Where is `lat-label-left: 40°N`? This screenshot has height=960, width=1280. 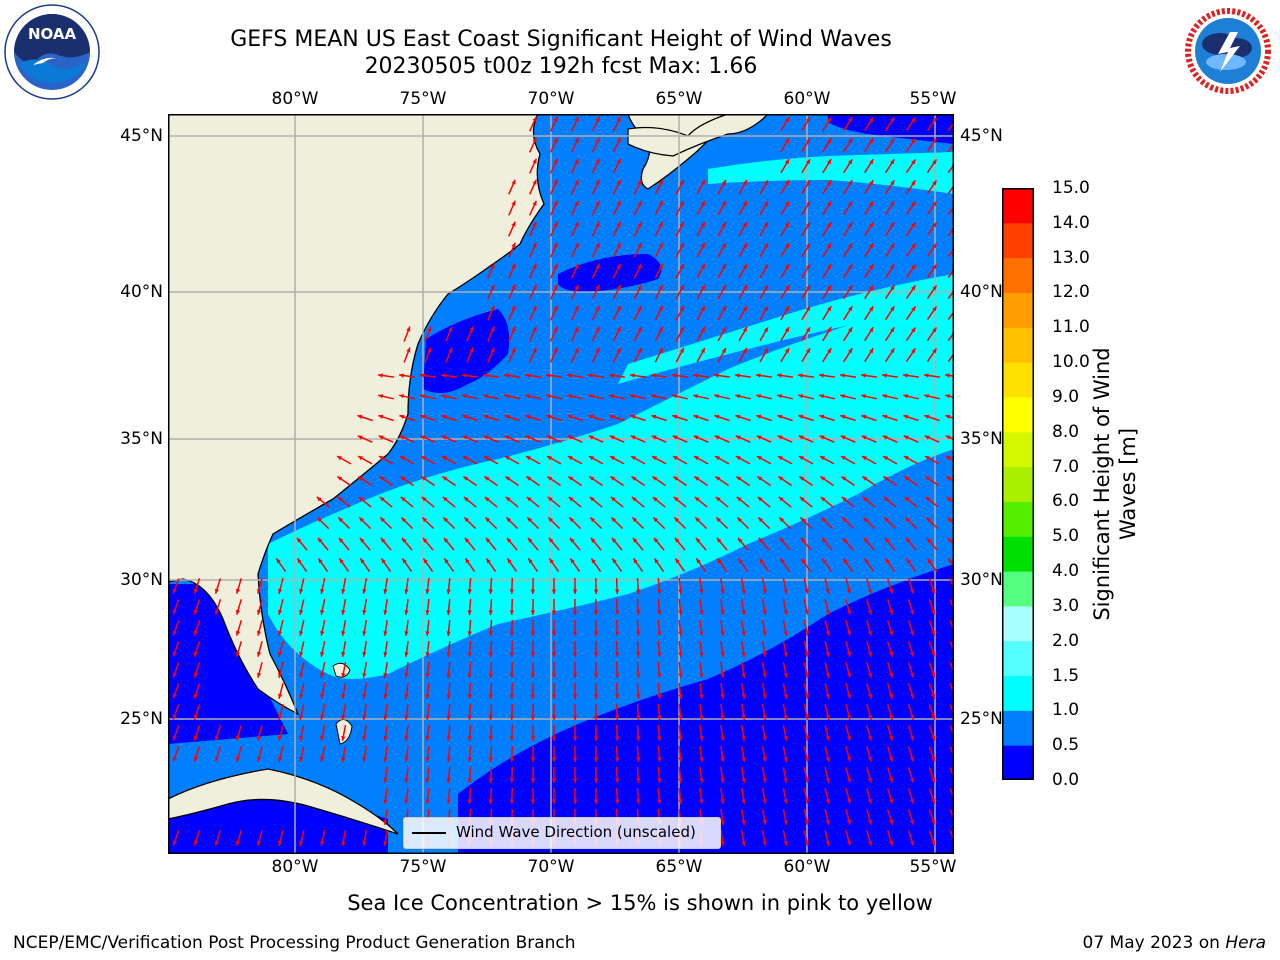
lat-label-left: 40°N is located at coordinates (141, 292).